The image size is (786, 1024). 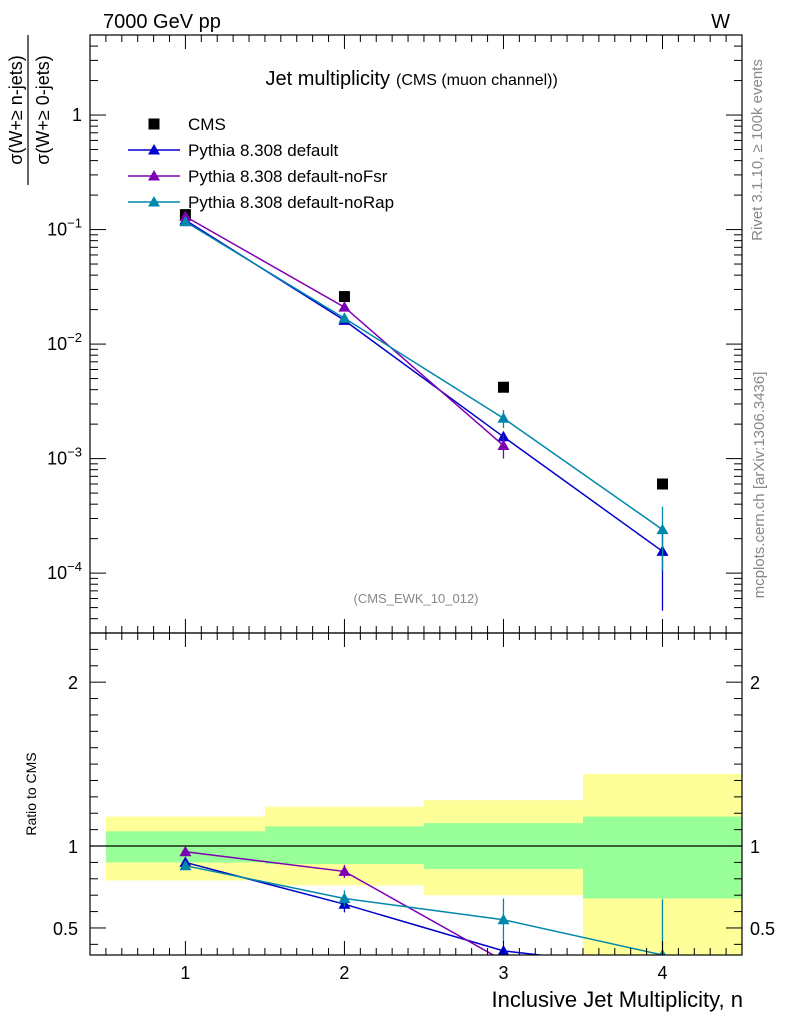 I want to click on chart-subtitle: (CMS (muon channel)), so click(x=477, y=80).